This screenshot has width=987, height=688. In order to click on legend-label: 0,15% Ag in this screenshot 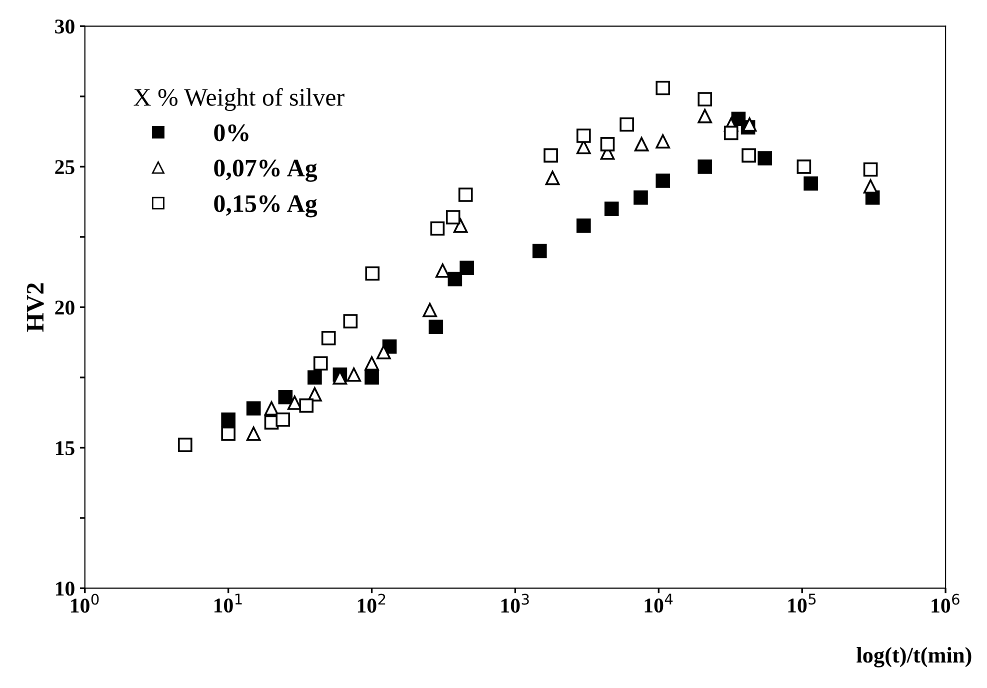, I will do `click(266, 206)`.